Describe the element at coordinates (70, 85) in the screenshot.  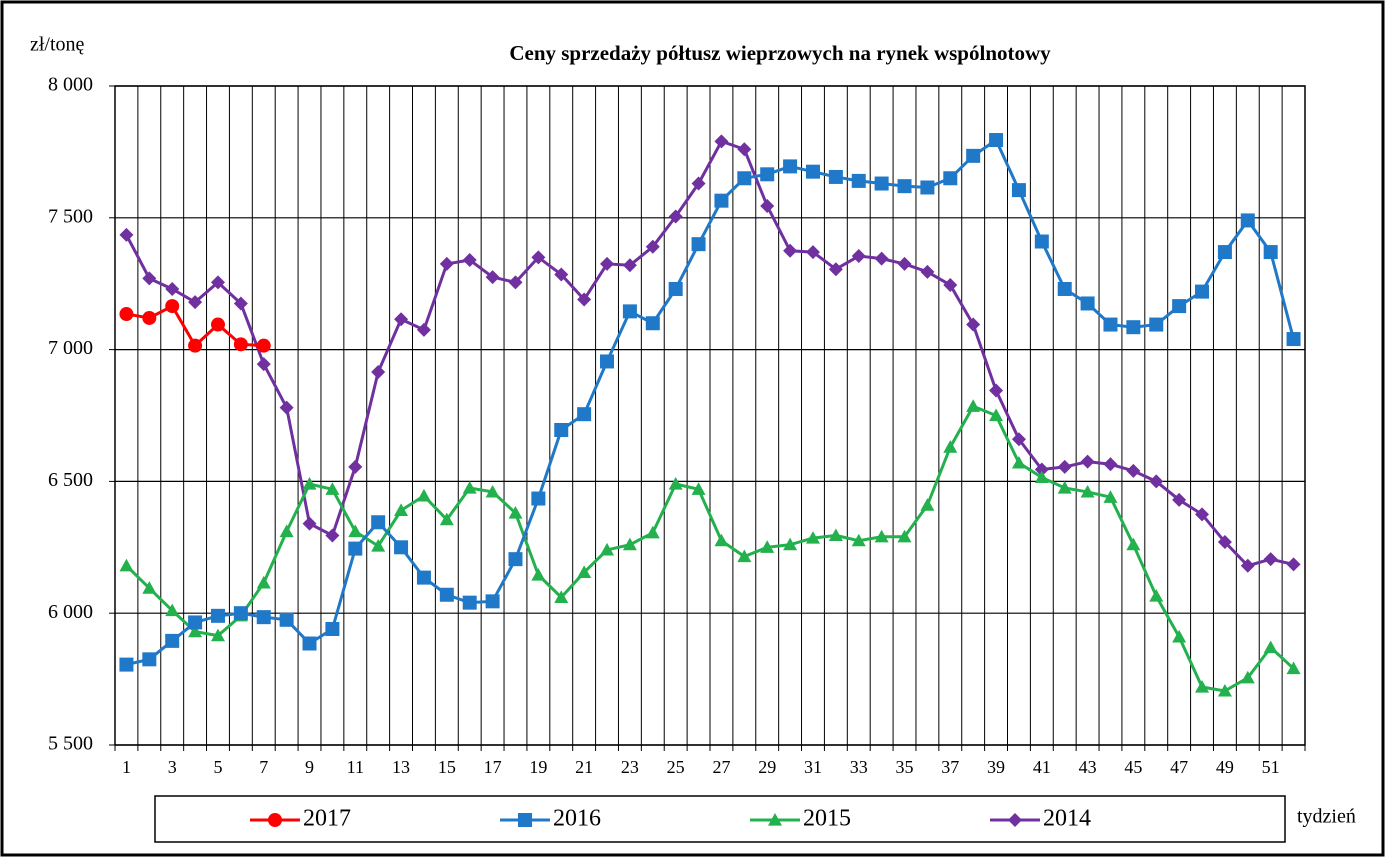
I see `y-tick-label: 8 000` at that location.